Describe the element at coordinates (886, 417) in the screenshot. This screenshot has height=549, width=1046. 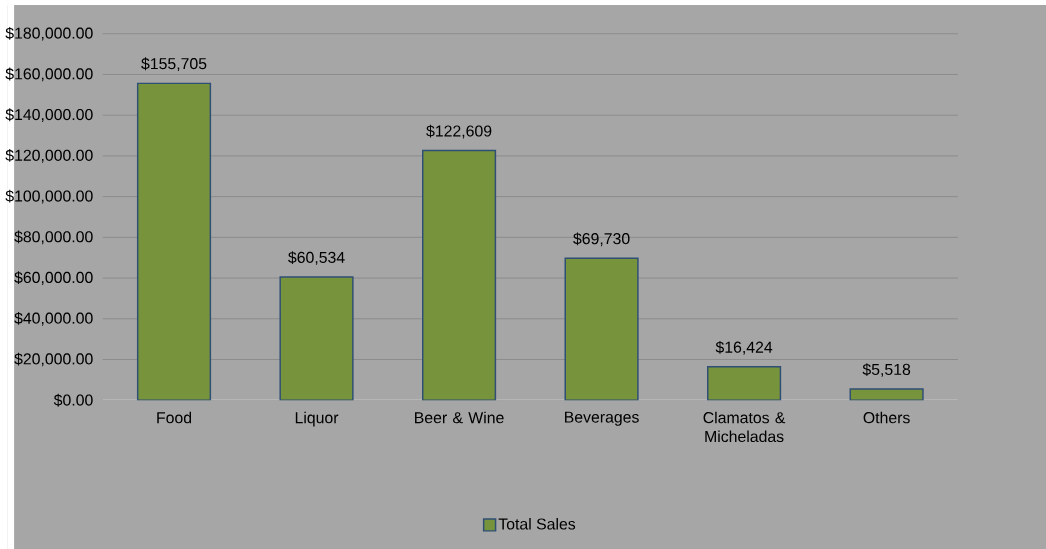
I see `x-tick-label: Others` at that location.